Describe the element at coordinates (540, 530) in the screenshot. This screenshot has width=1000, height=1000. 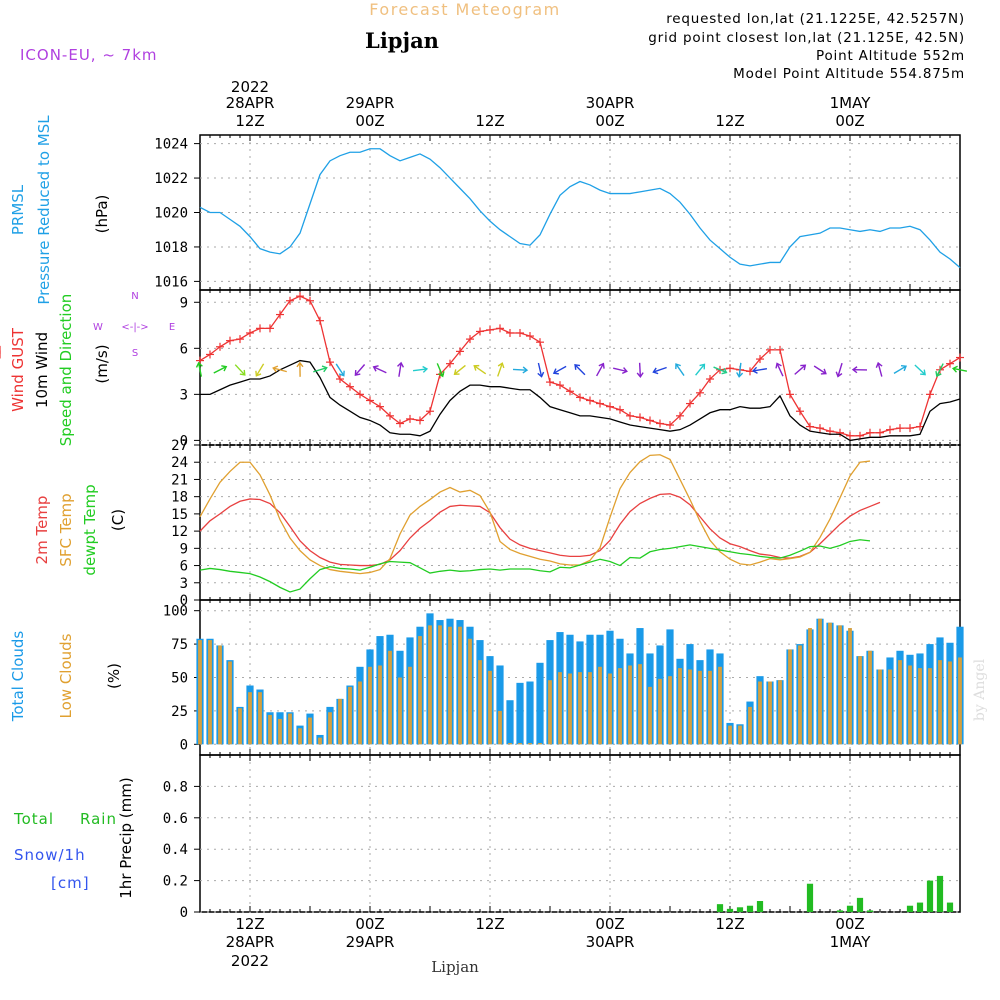
I see `series-2m-temp` at that location.